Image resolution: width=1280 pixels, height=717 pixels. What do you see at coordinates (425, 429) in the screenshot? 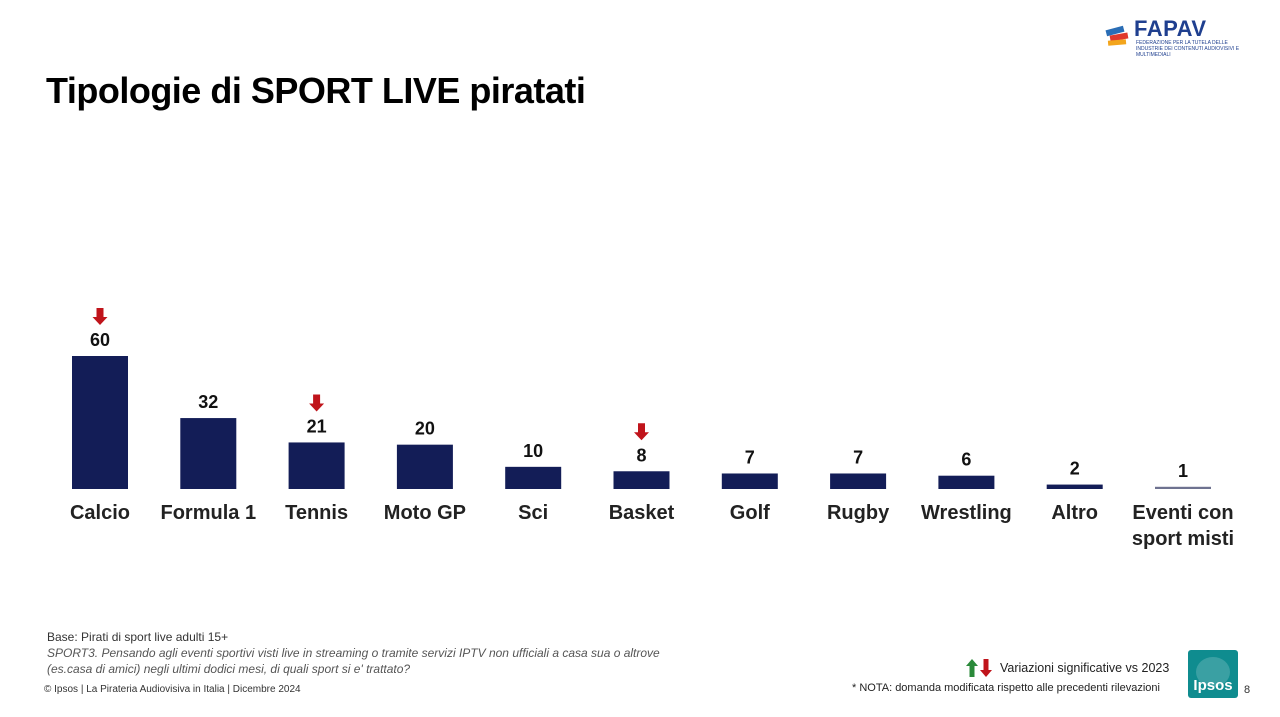
I see `data-label: 20` at bounding box center [425, 429].